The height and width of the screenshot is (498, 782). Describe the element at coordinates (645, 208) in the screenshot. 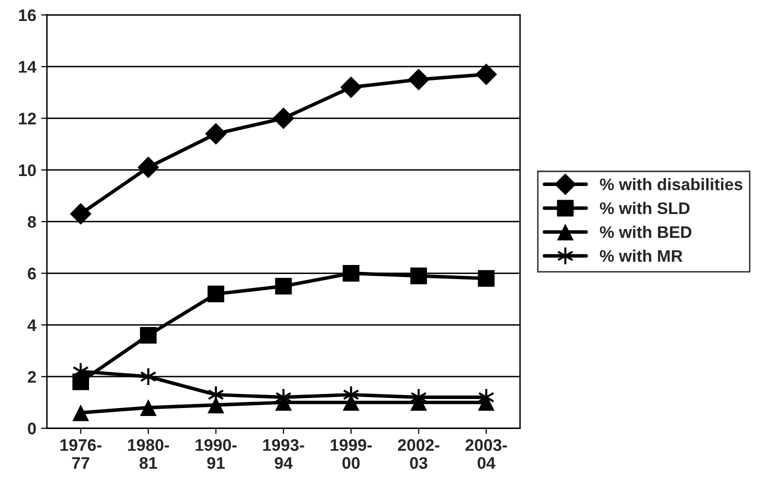

I see `legend-label: % with SLD` at that location.